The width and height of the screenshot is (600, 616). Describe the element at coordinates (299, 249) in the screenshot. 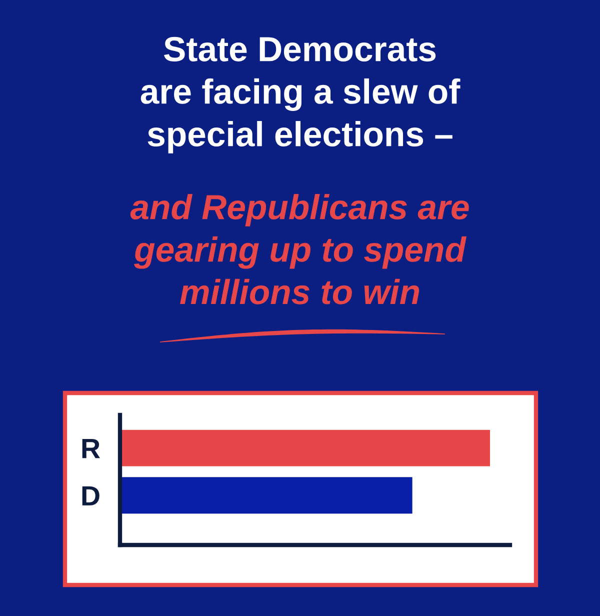

I see `chart-subtitle: and Republicans are gearing up to spend millions to win` at that location.